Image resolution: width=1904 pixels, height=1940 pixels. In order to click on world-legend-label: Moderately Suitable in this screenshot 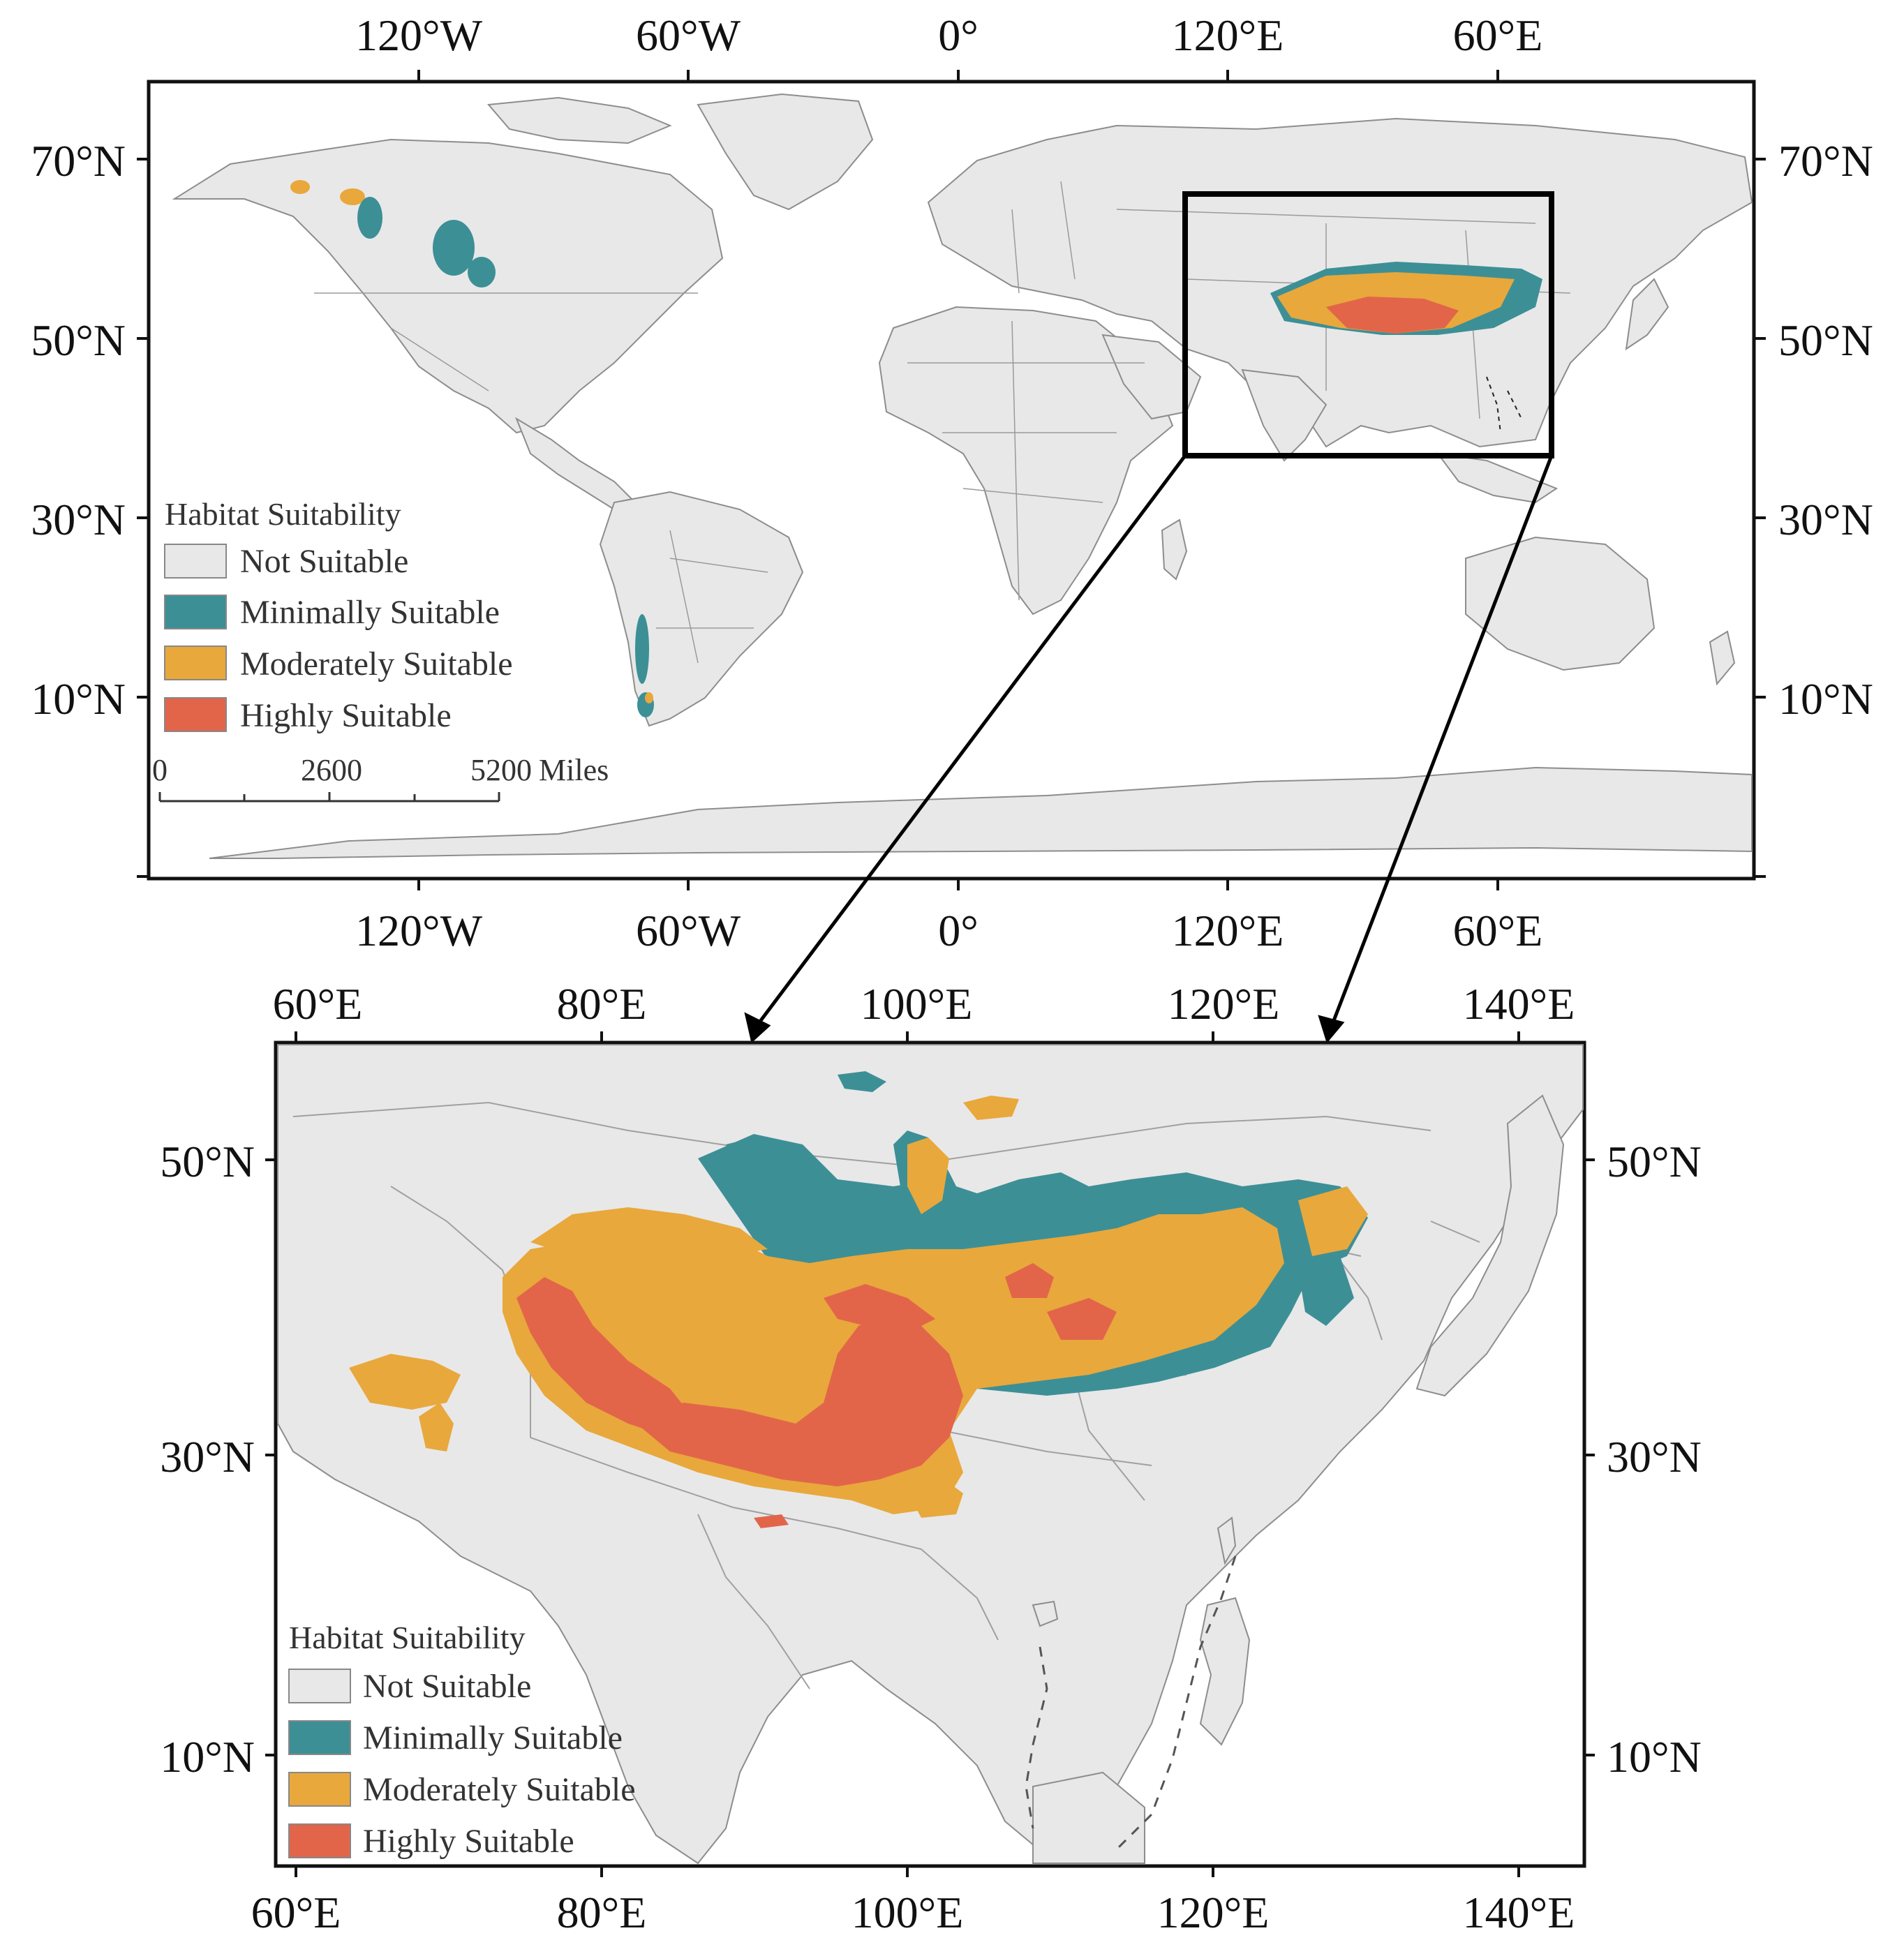, I will do `click(376, 664)`.